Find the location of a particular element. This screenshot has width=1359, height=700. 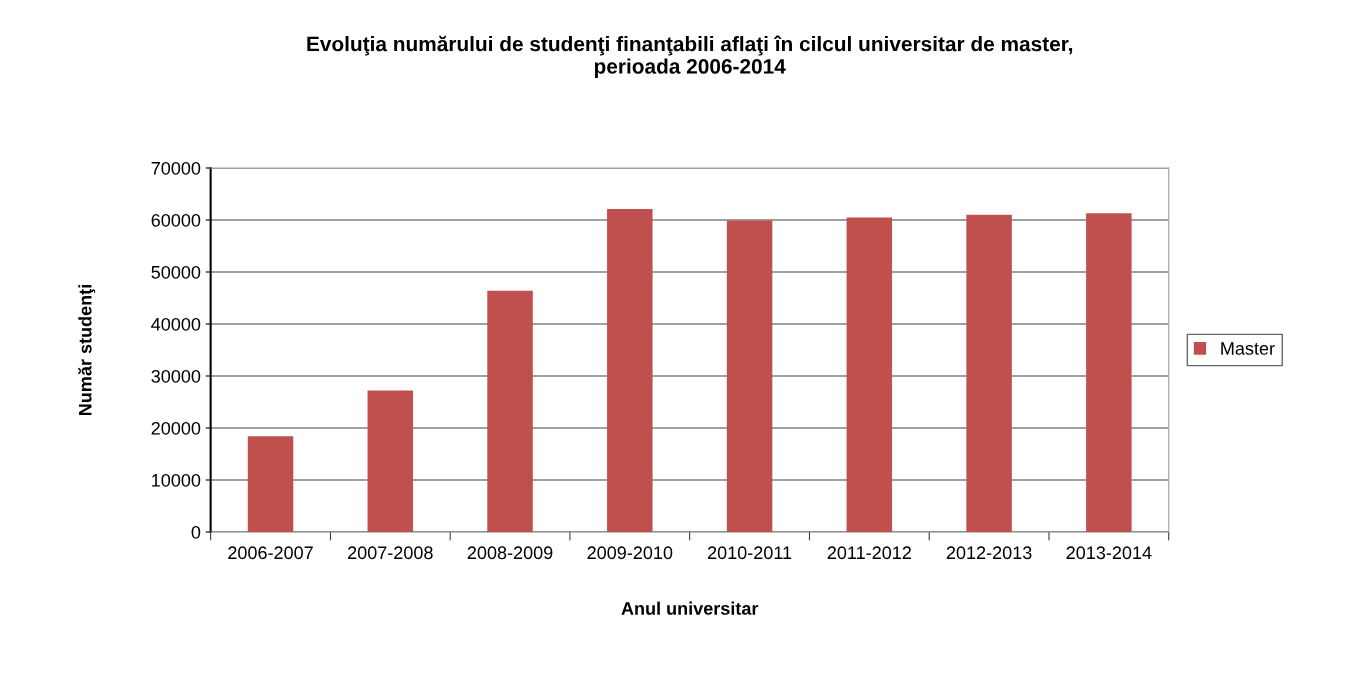

y-axis-title: Număr studenţi is located at coordinates (87, 350).